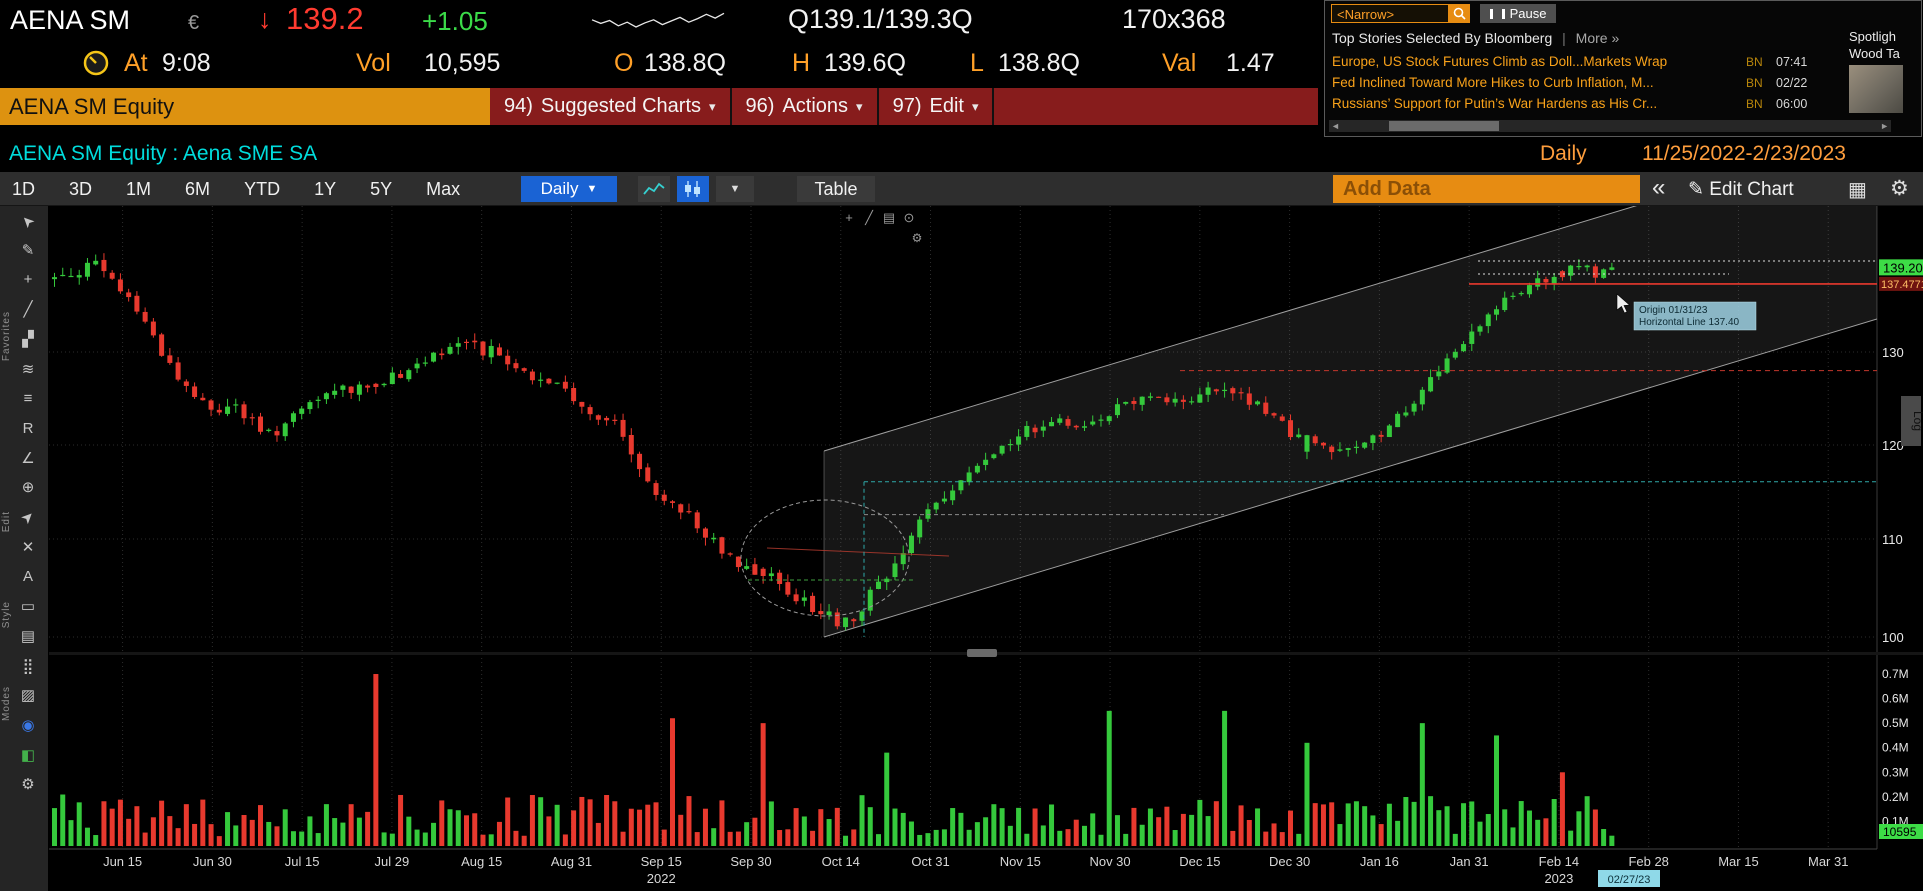  Describe the element at coordinates (28, 458) in the screenshot. I see `angle-tool: ∠` at that location.